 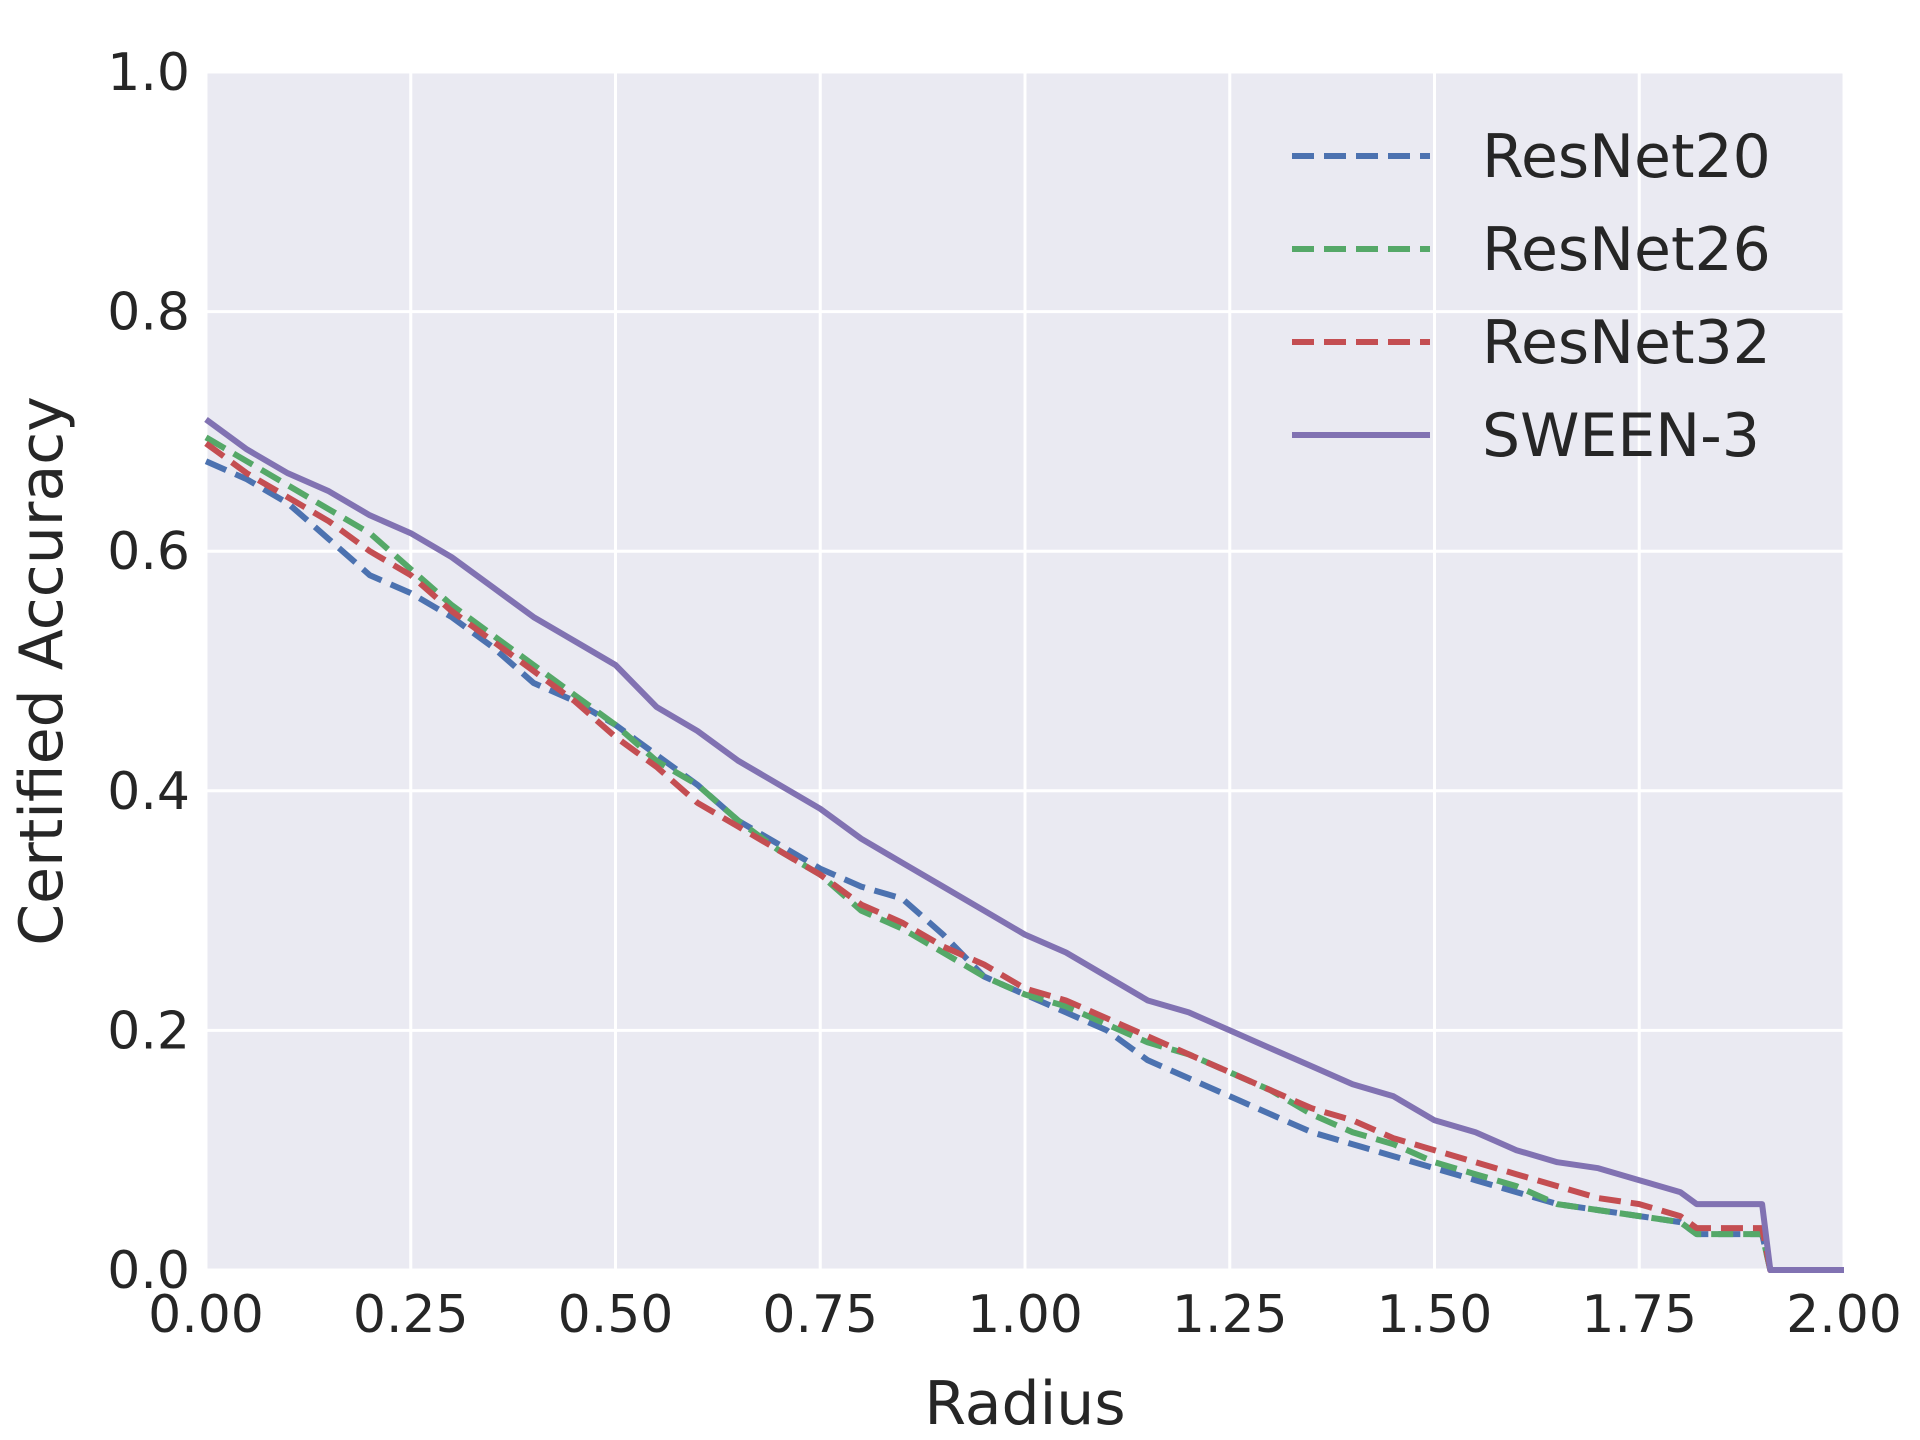 I want to click on x-axis-ticks: 0.00 0.25 0.50 0.75 1.00 1.25 1.50 1.75 2.00, so click(x=1025, y=1315).